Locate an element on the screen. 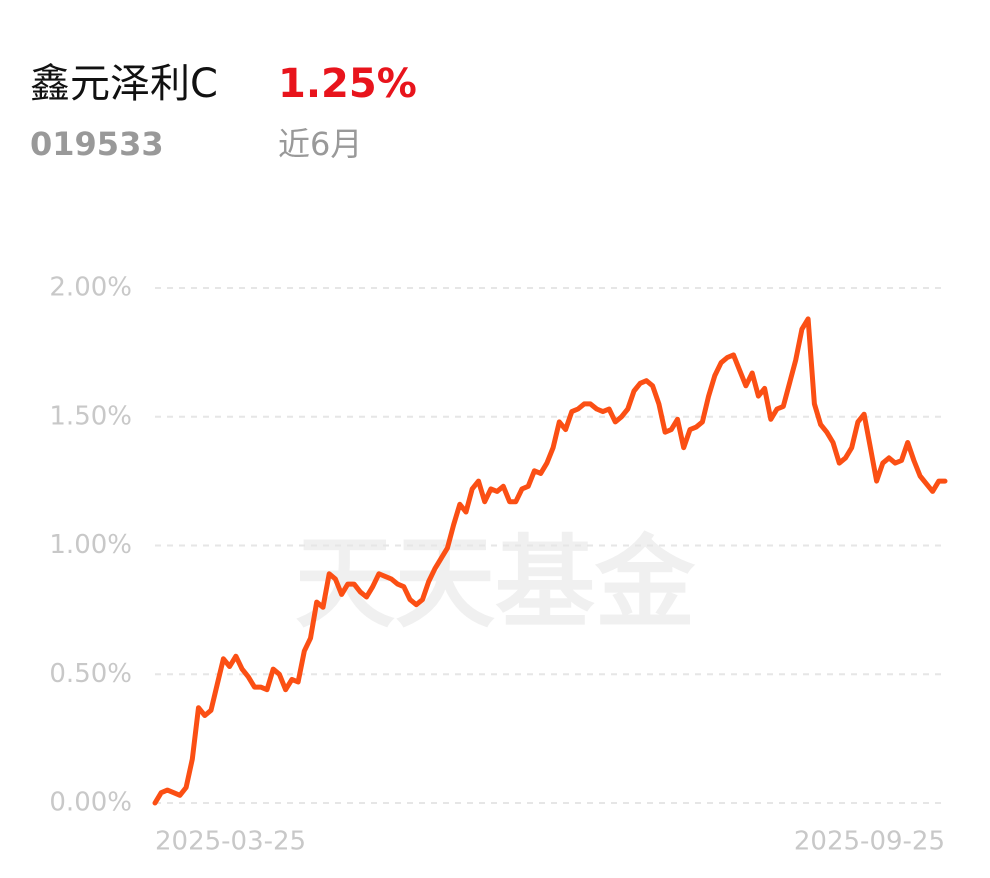 The image size is (990, 878). period: 近6月 is located at coordinates (320, 144).